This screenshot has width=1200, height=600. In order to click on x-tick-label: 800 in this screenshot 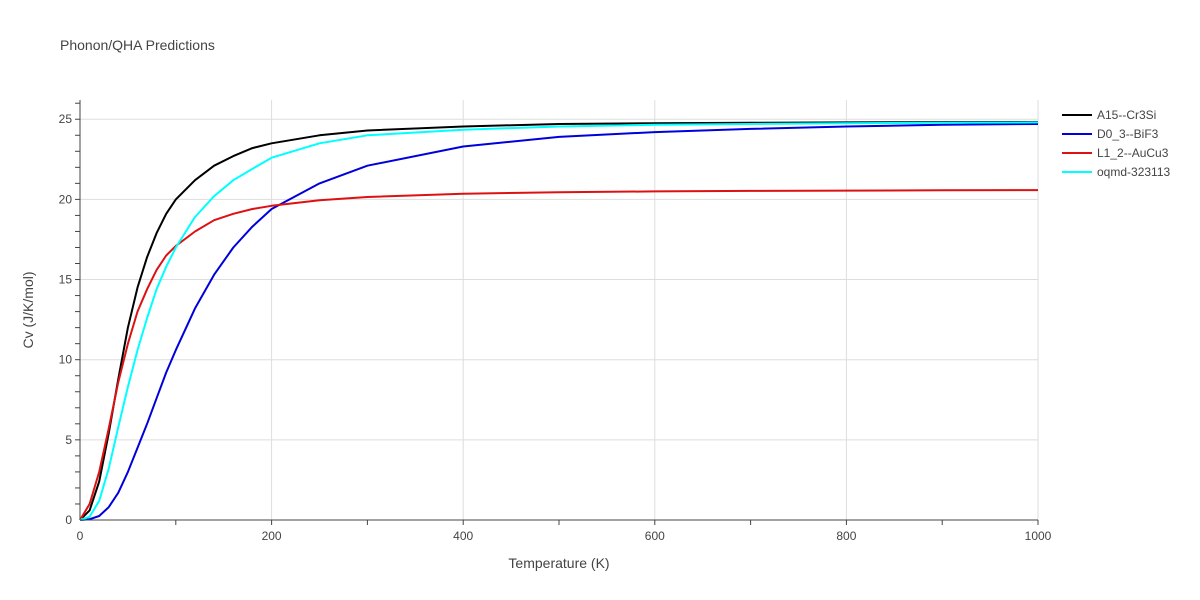, I will do `click(846, 536)`.